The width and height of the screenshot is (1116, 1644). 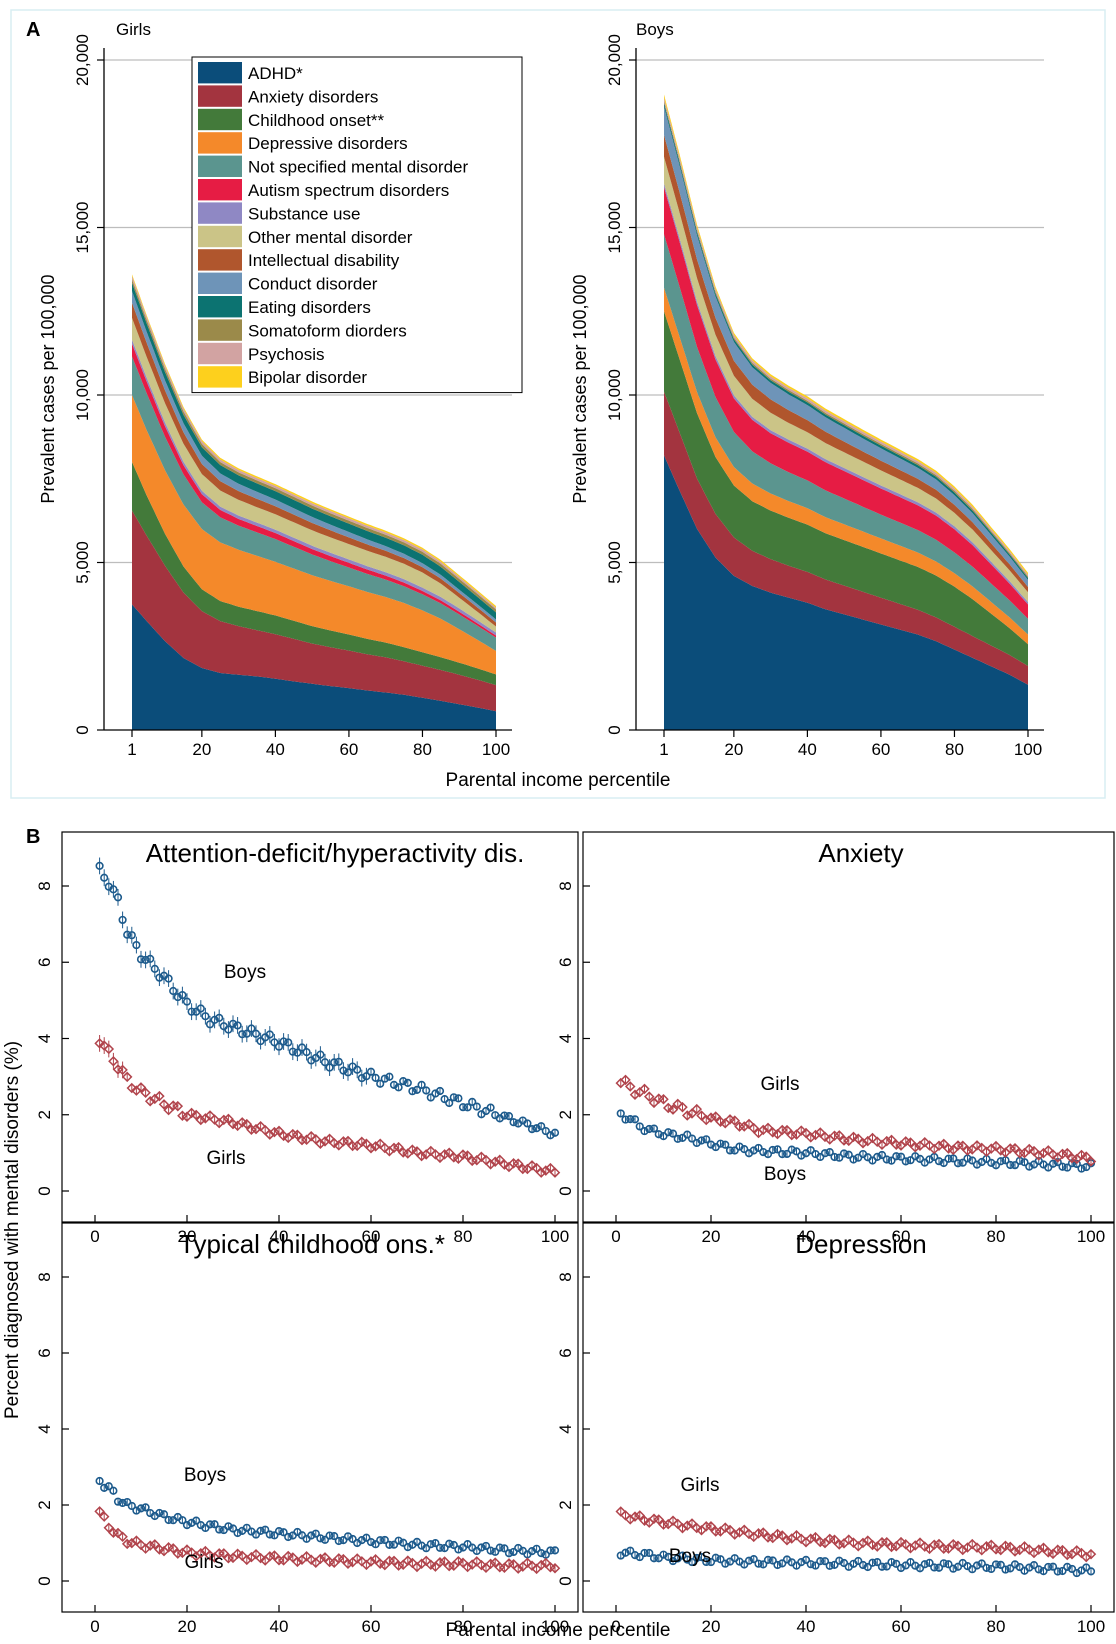 I want to click on area-anxiety, so click(x=846, y=538).